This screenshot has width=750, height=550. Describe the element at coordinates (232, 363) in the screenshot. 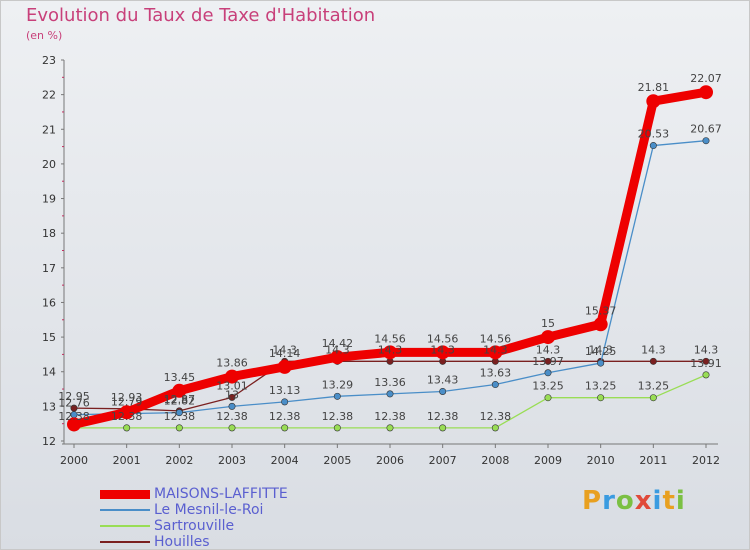

I see `data-label: 13.86` at that location.